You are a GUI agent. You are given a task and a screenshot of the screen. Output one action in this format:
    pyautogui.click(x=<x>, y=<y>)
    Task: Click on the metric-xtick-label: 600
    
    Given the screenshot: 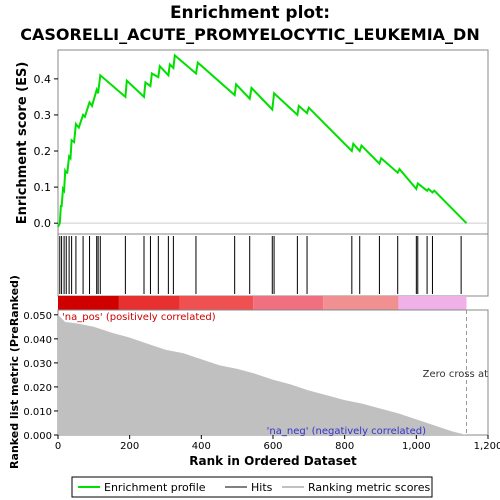 What is the action you would take?
    pyautogui.click(x=272, y=446)
    